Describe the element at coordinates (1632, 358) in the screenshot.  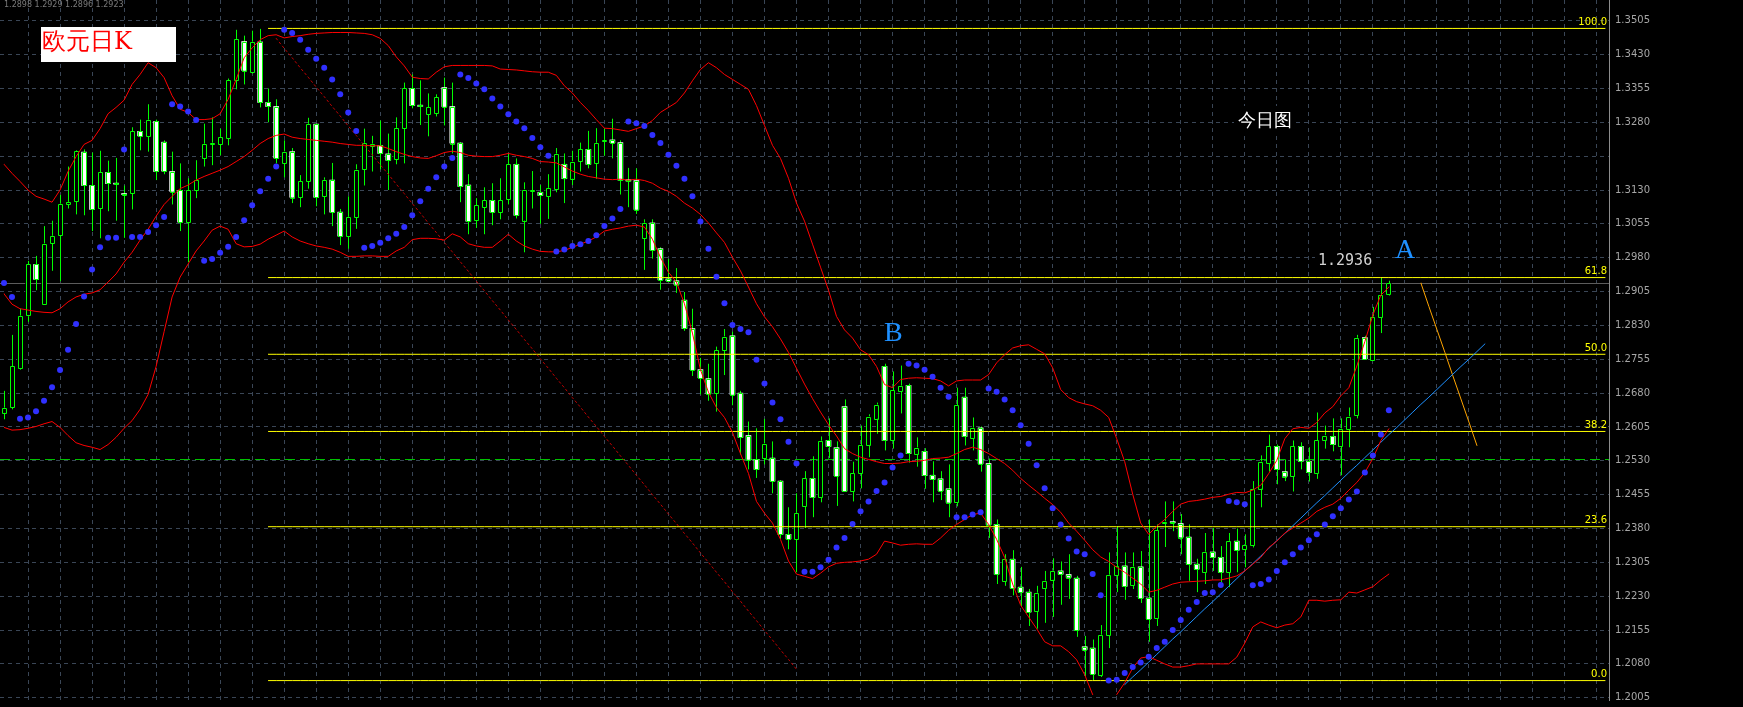
I see `y-tick-label: 1.2755` at that location.